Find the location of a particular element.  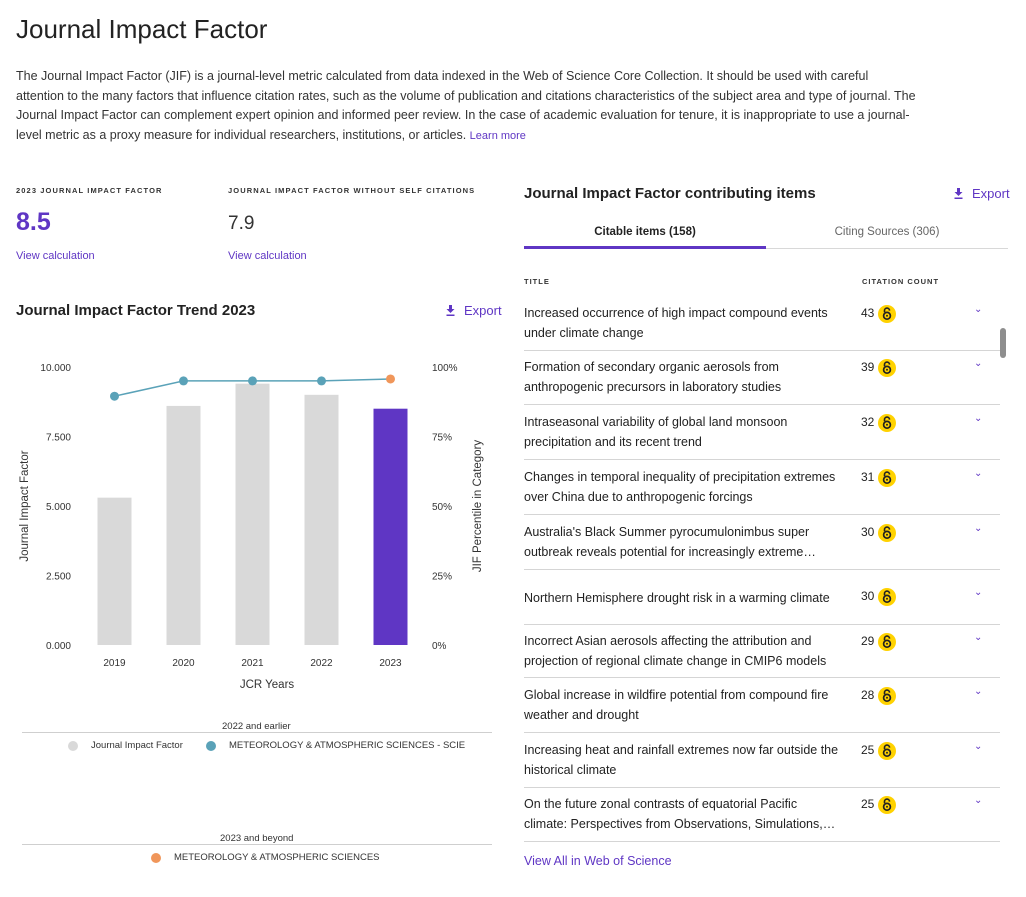

item-citation-count: 43 is located at coordinates (868, 313).